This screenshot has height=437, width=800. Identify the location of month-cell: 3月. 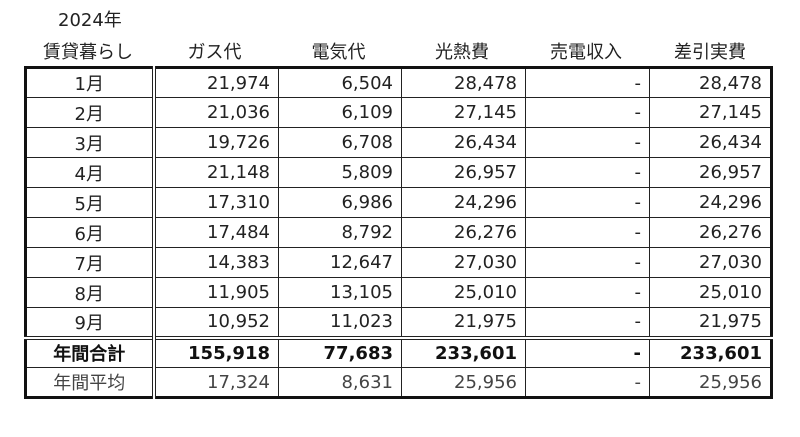
(90, 142).